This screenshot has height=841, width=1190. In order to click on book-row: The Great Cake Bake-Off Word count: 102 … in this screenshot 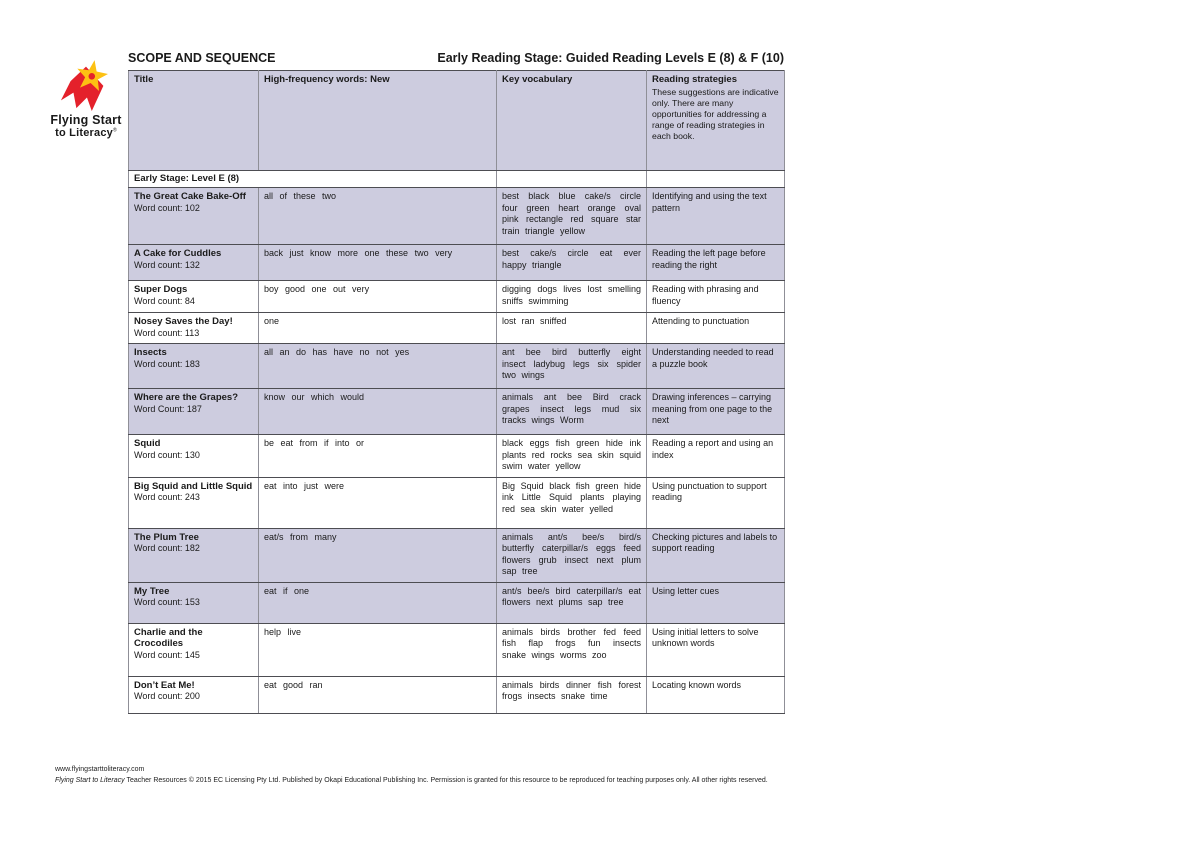, I will do `click(456, 216)`.